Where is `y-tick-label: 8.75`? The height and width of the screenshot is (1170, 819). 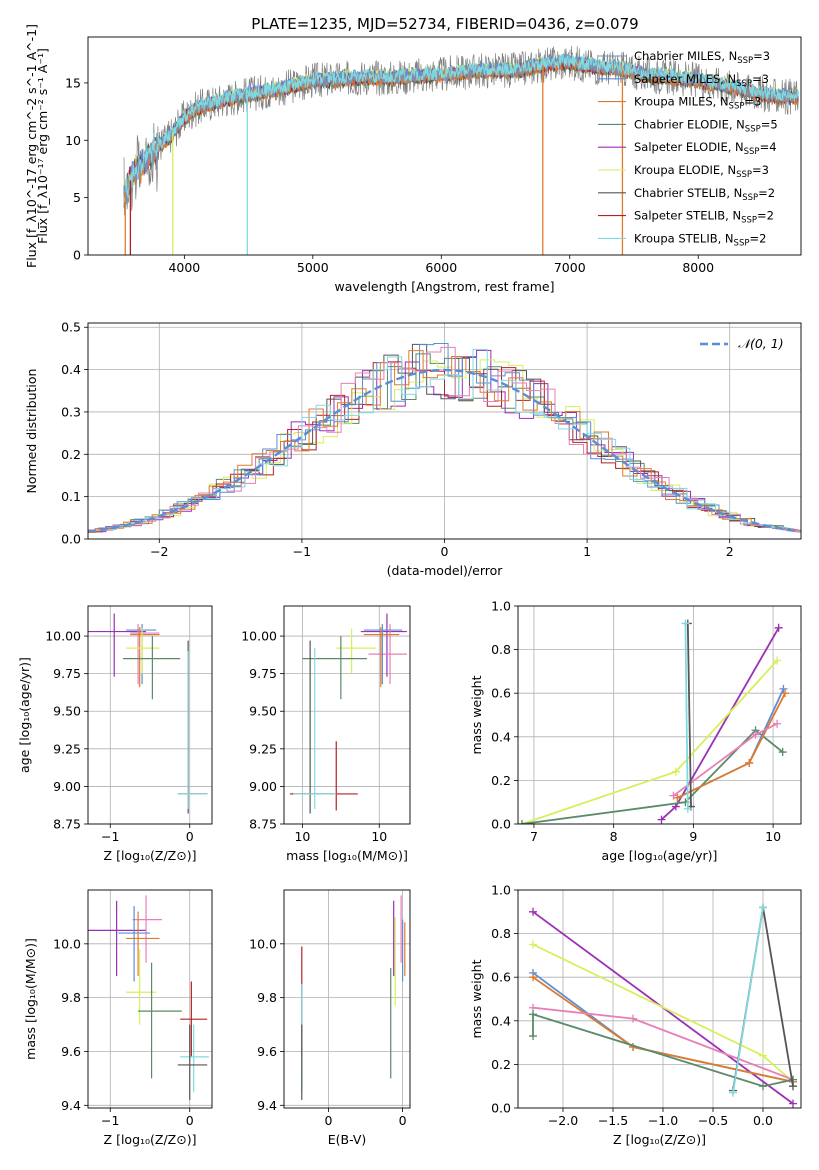 y-tick-label: 8.75 is located at coordinates (263, 824).